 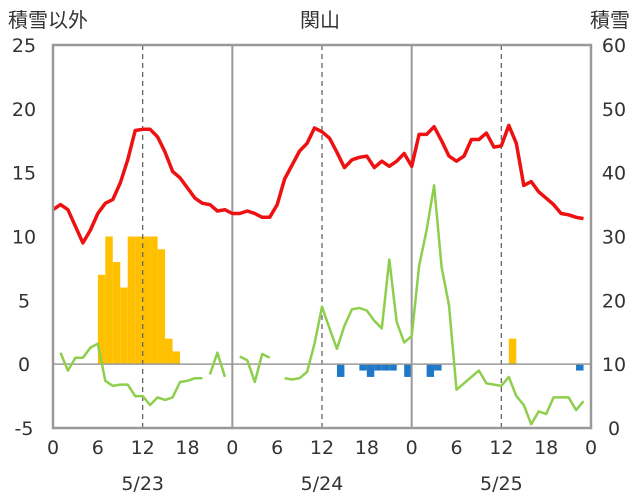 What do you see at coordinates (501, 484) in the screenshot?
I see `date-label: 5/25` at bounding box center [501, 484].